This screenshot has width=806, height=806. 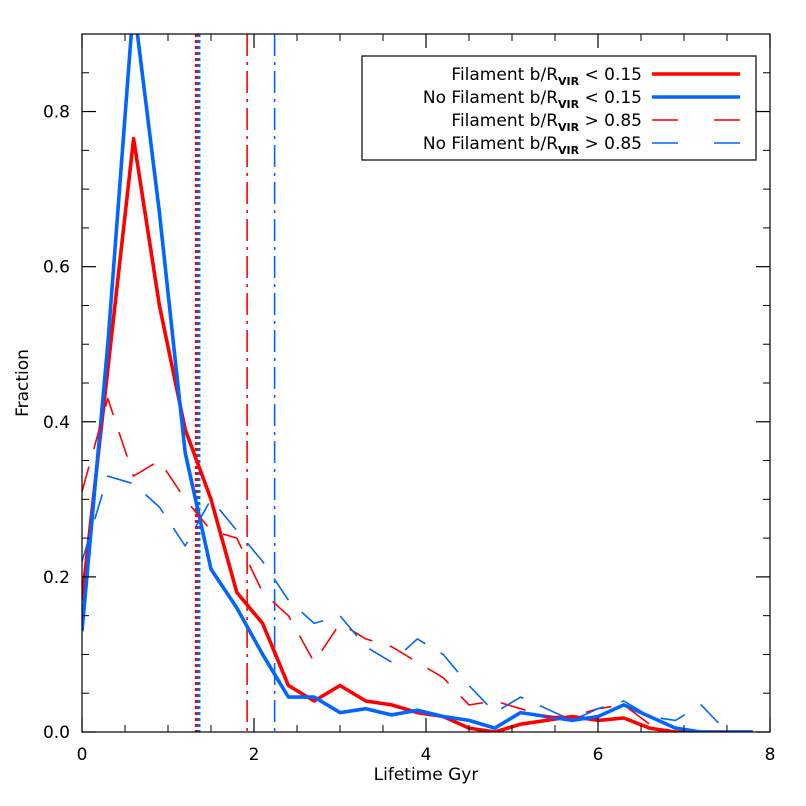 What do you see at coordinates (56, 423) in the screenshot?
I see `y-tick-label: 0.4` at bounding box center [56, 423].